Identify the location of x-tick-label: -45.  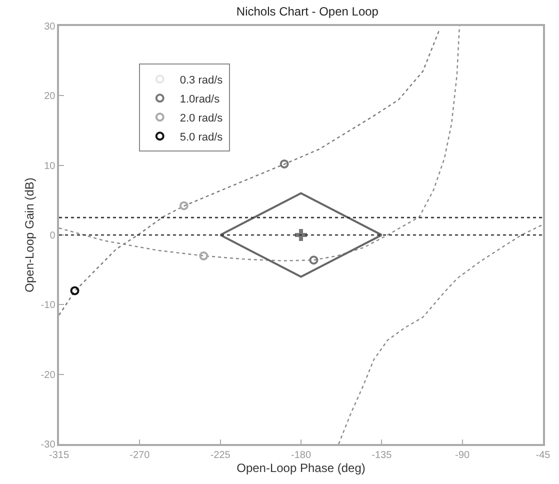
(543, 455).